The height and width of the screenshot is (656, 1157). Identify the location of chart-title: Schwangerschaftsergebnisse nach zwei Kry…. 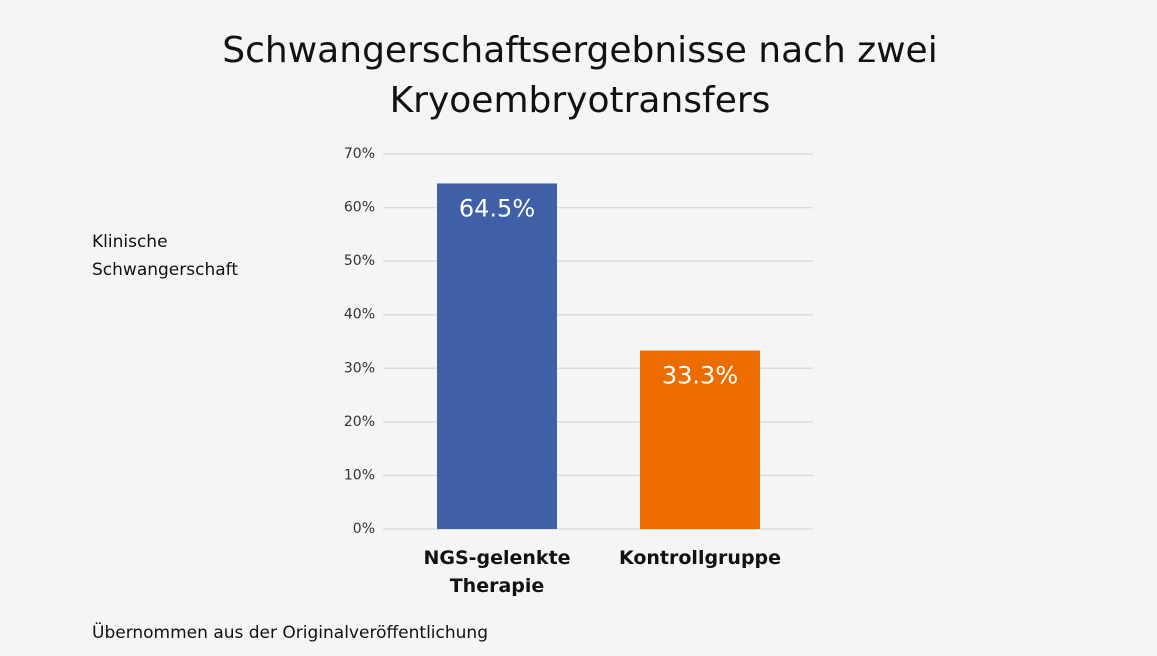
(580, 75).